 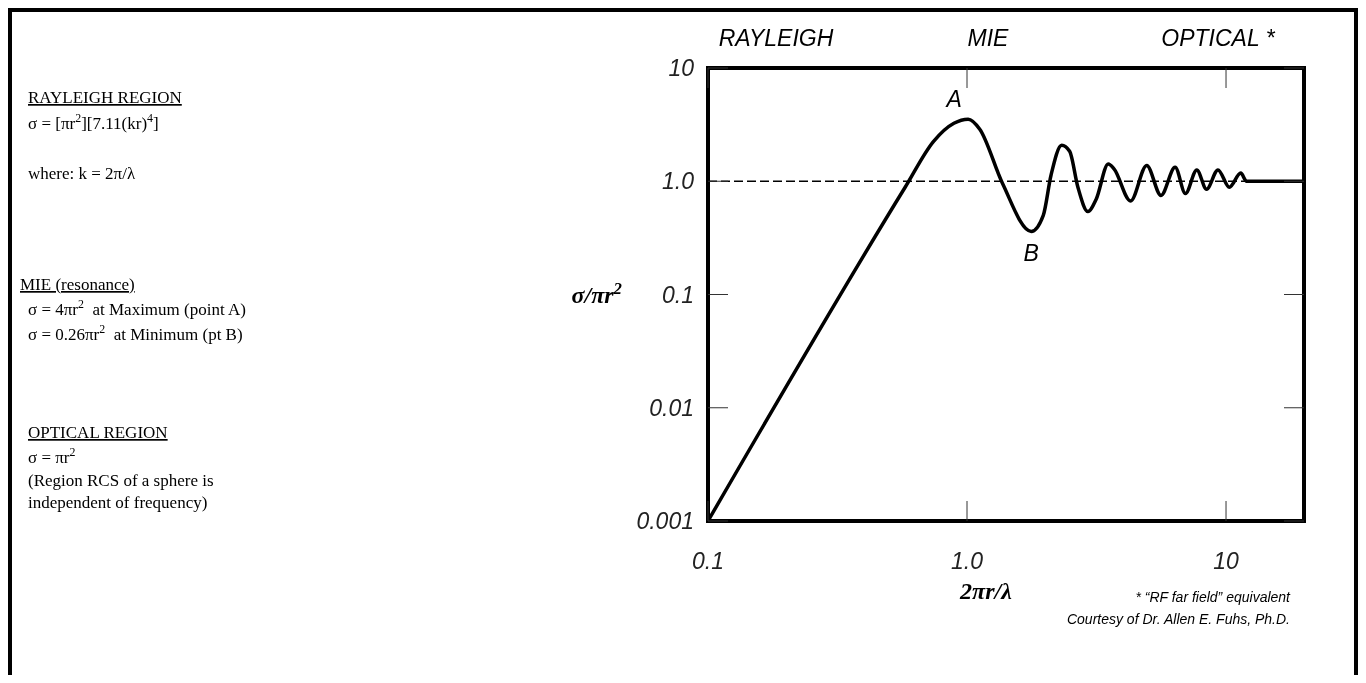 What do you see at coordinates (678, 181) in the screenshot?
I see `y-tick-label: 1.0` at bounding box center [678, 181].